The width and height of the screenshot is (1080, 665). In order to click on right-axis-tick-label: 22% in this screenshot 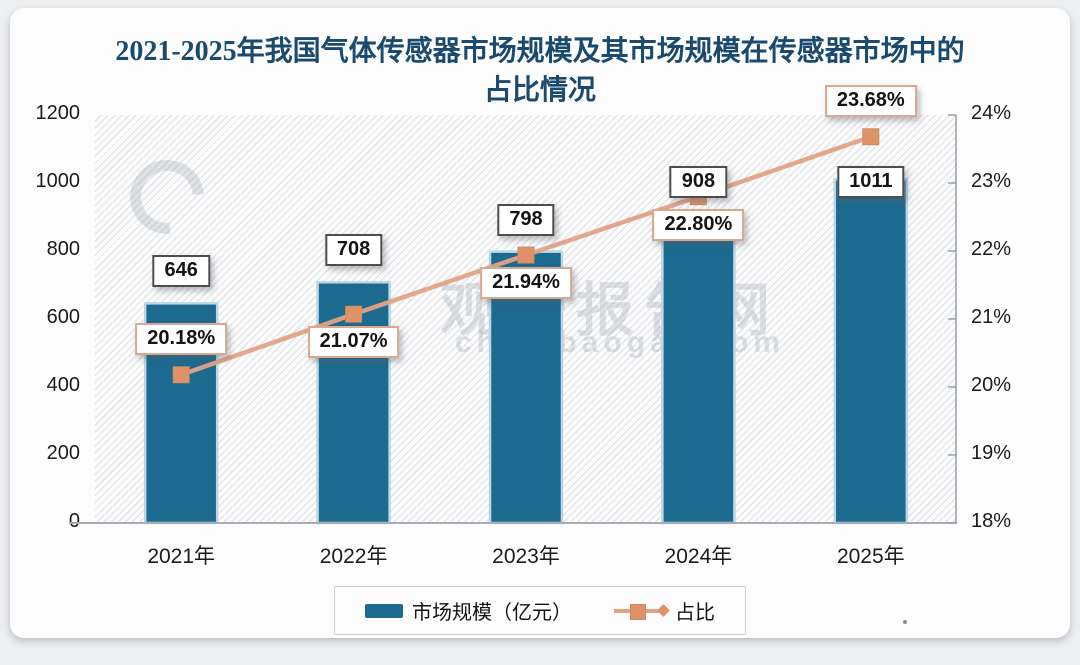, I will do `click(991, 249)`.